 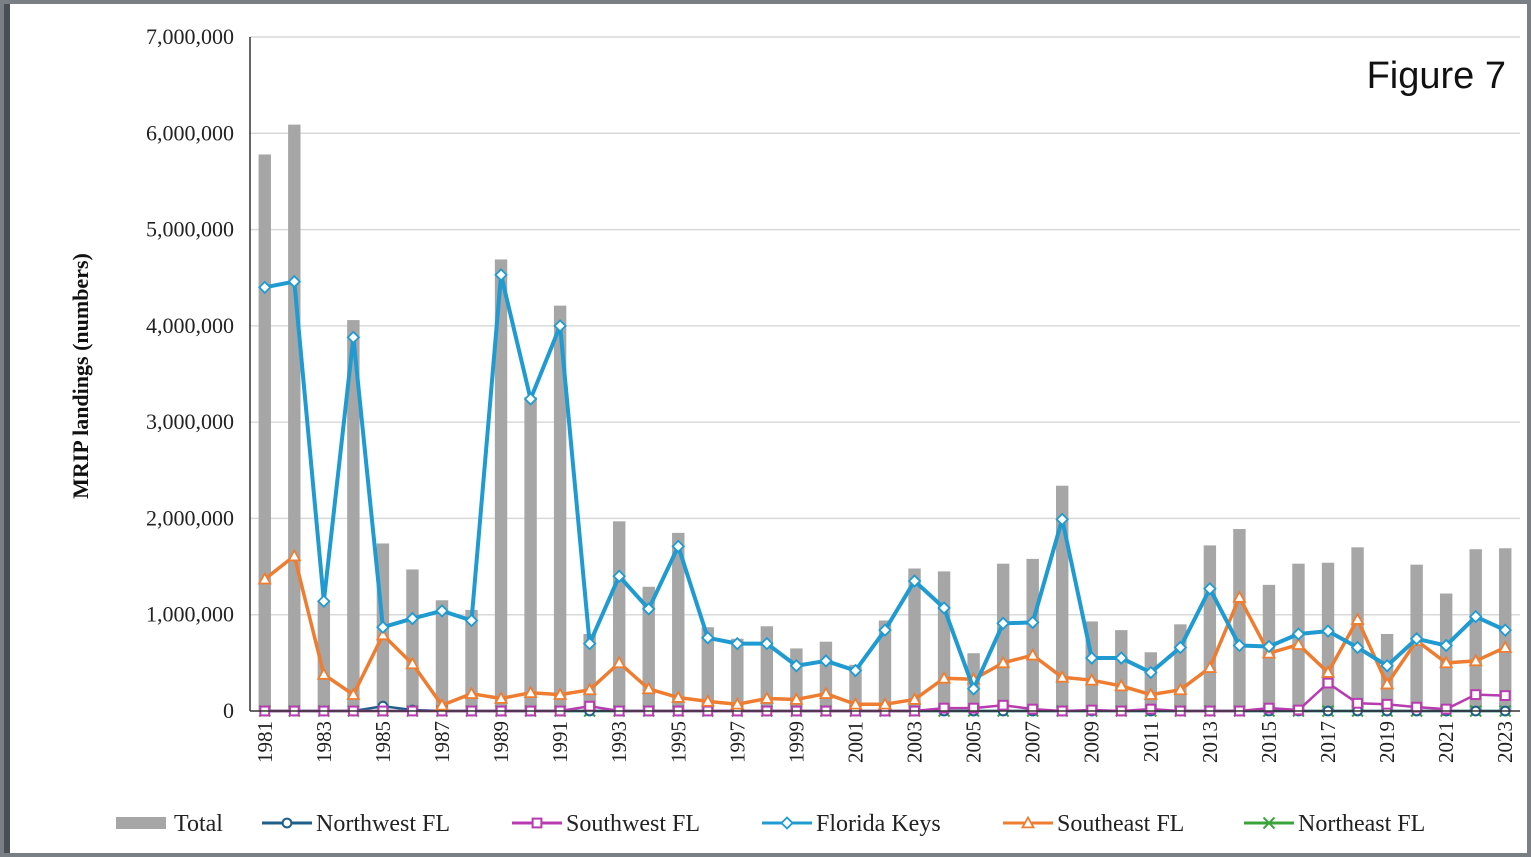 What do you see at coordinates (1151, 741) in the screenshot?
I see `x-tick-label: 2011` at bounding box center [1151, 741].